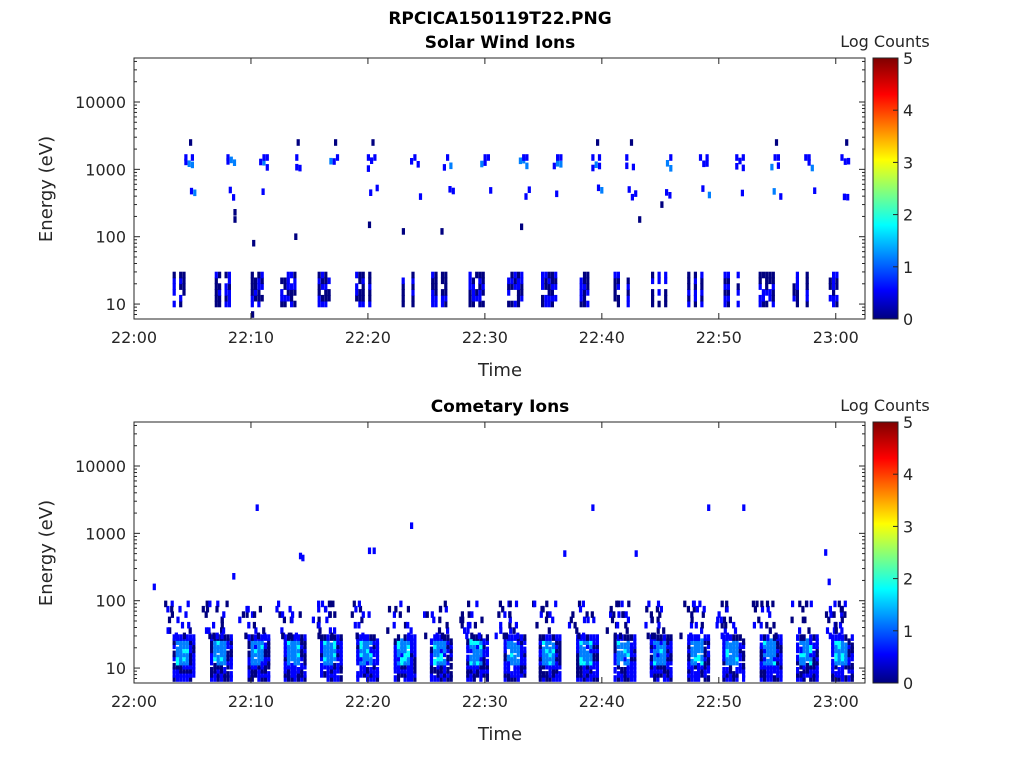 Image resolution: width=1024 pixels, height=768 pixels. I want to click on figure-title: RPCICA150119T22.PNG, so click(499, 19).